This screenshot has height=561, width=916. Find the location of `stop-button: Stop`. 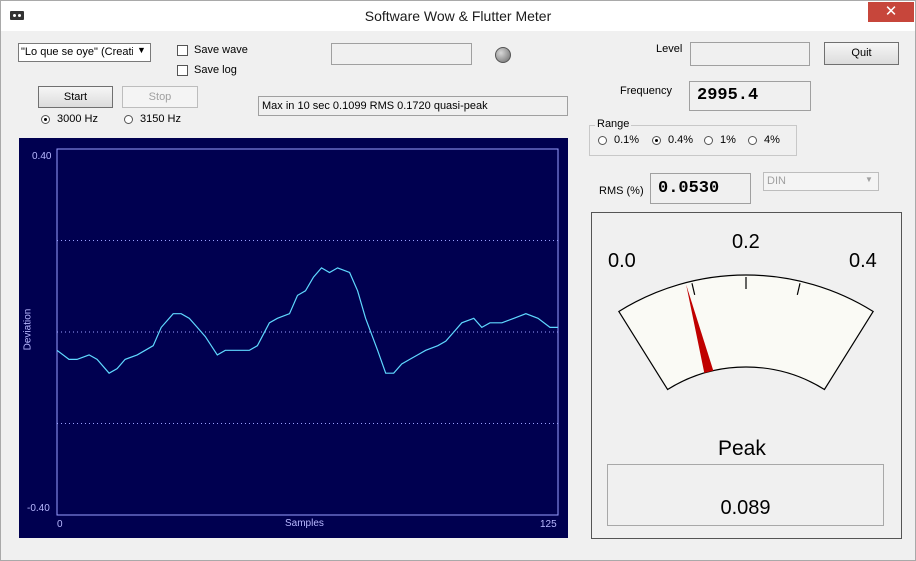

stop-button: Stop is located at coordinates (160, 97).